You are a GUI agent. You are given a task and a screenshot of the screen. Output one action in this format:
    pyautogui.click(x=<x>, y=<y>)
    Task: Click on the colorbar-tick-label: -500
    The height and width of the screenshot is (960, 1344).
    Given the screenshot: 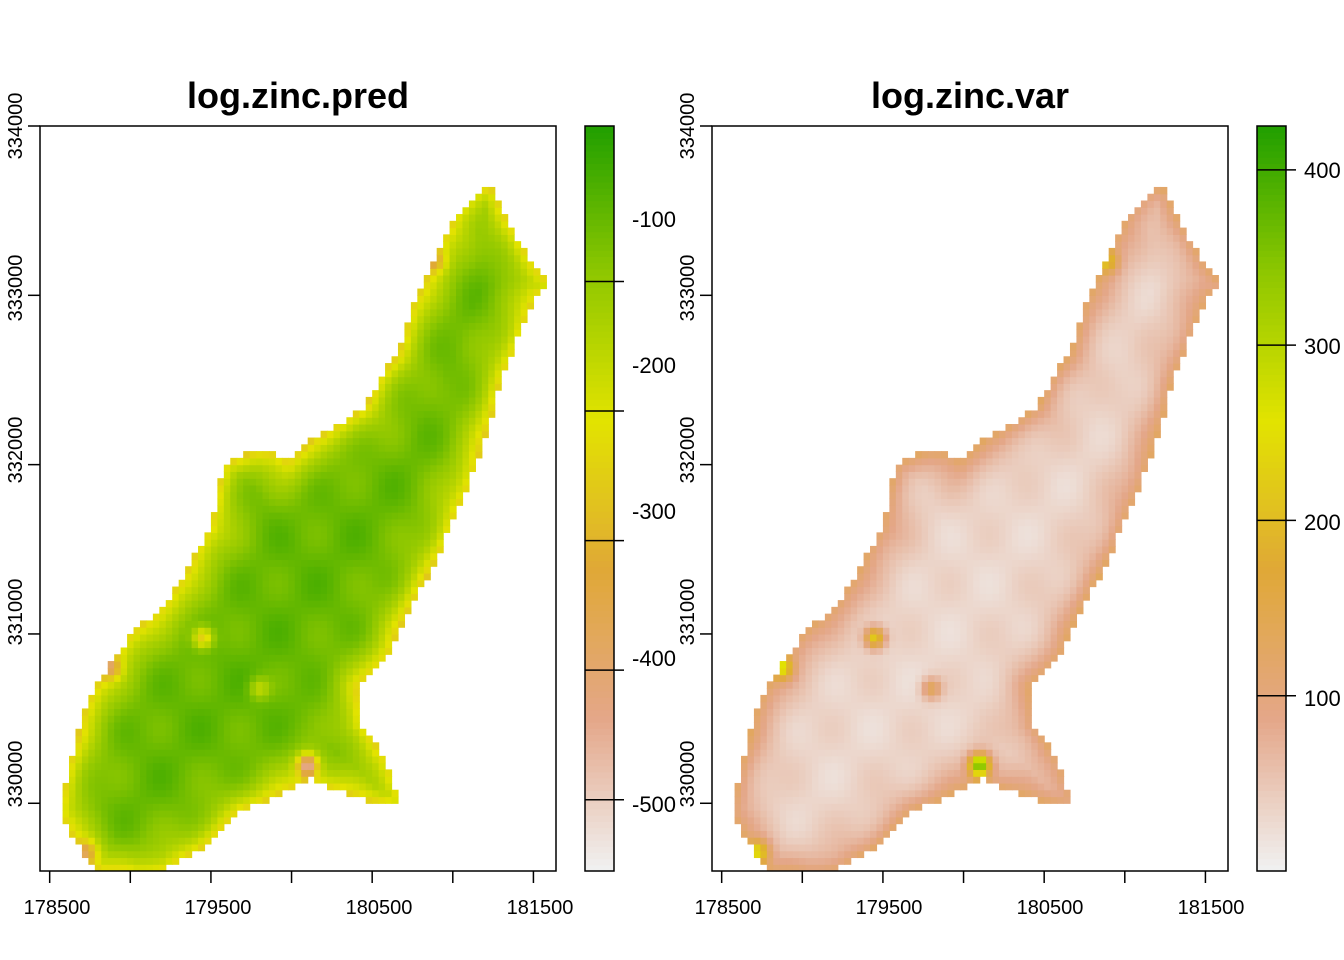 What is the action you would take?
    pyautogui.click(x=654, y=804)
    